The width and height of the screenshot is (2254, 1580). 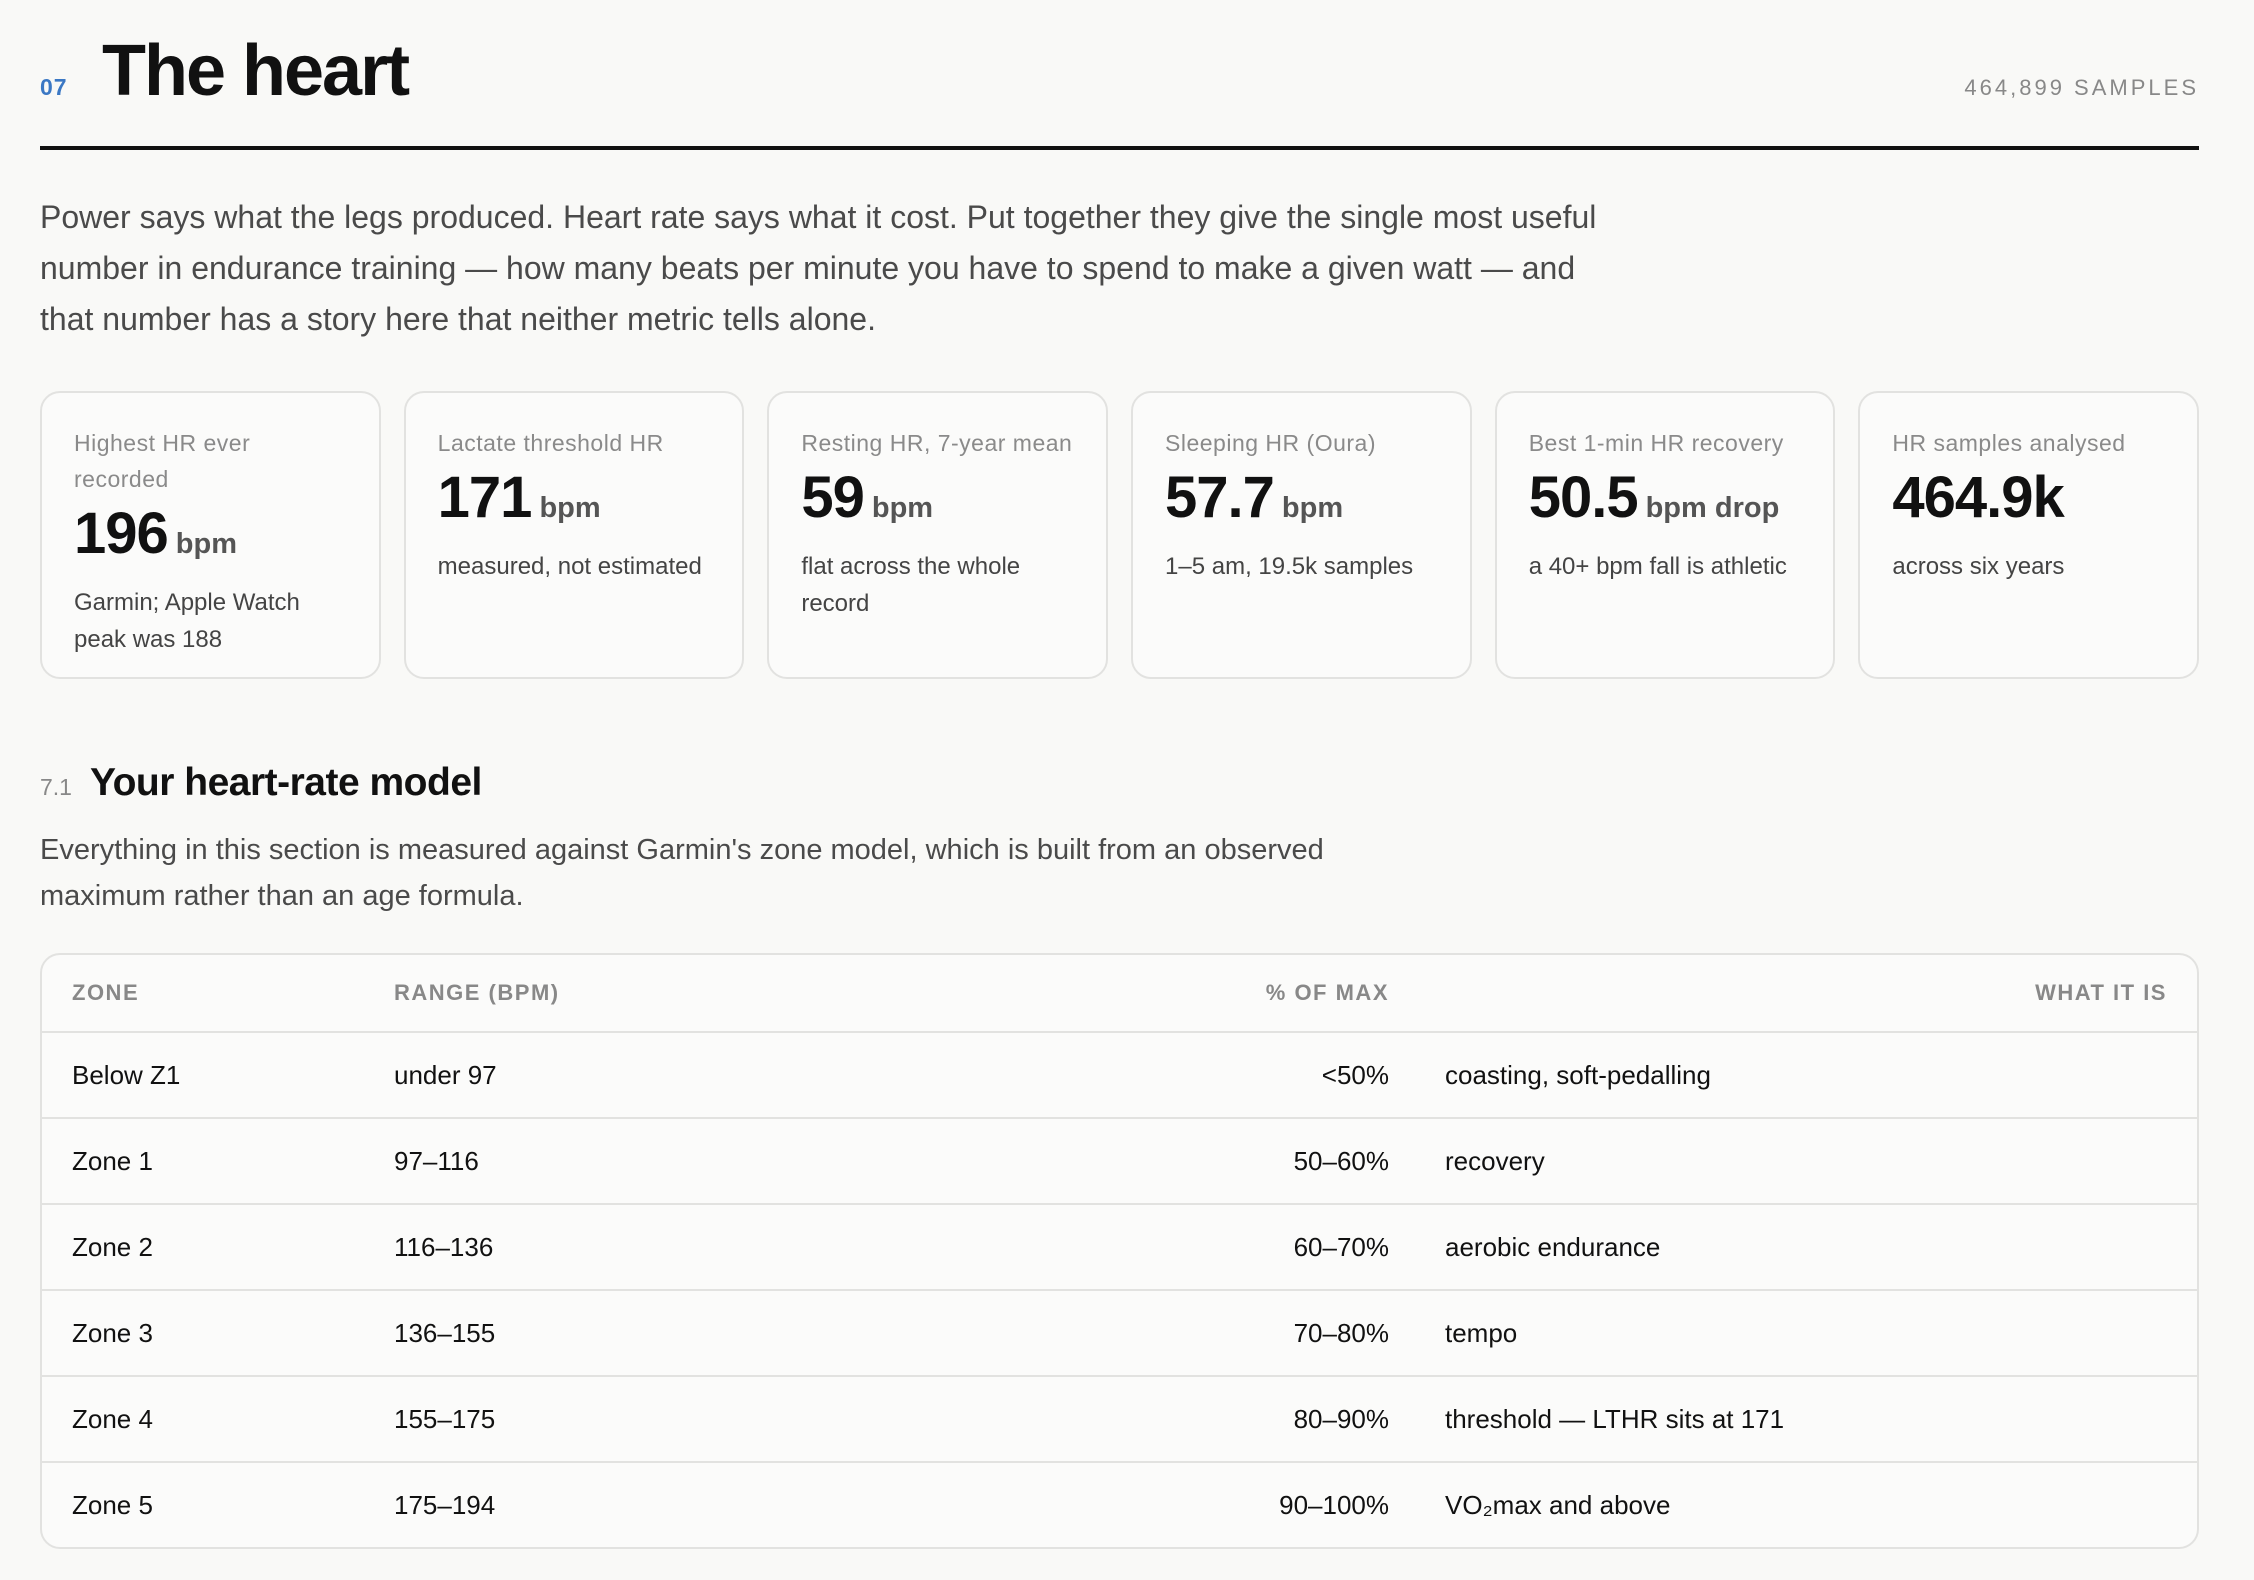 What do you see at coordinates (54, 87) in the screenshot?
I see `section-number: 07` at bounding box center [54, 87].